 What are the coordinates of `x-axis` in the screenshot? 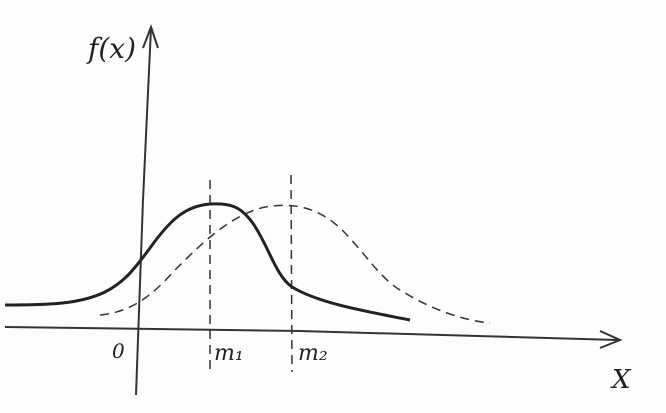 It's located at (311, 333).